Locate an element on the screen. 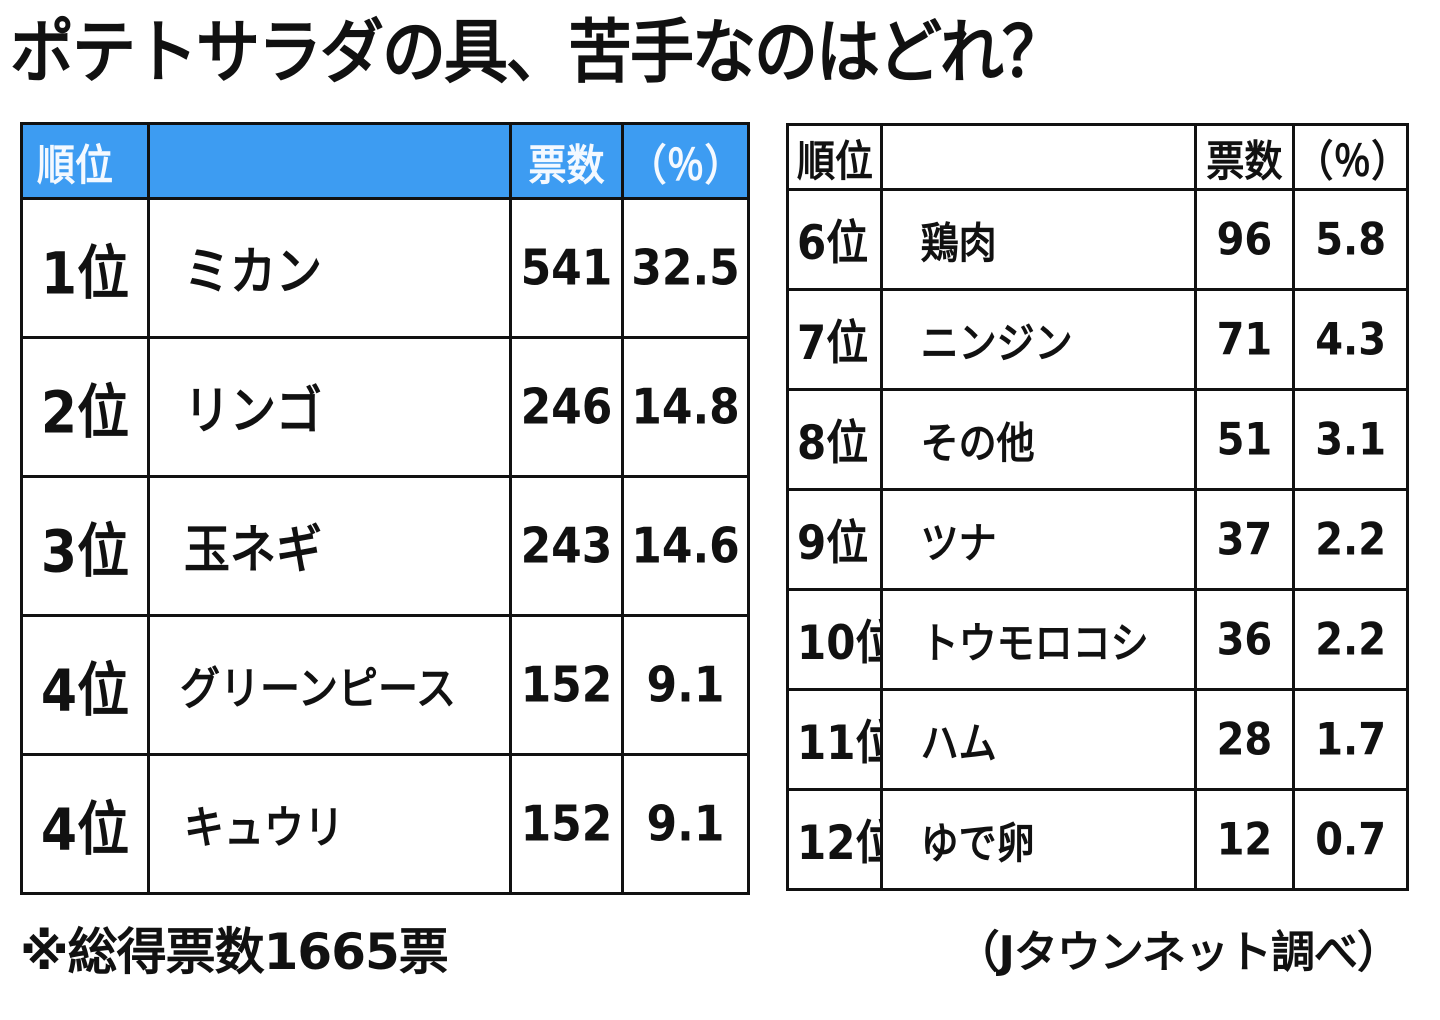 This screenshot has width=1440, height=1020. table-row: 4位 グリーンピース 152 9.1 is located at coordinates (385, 685).